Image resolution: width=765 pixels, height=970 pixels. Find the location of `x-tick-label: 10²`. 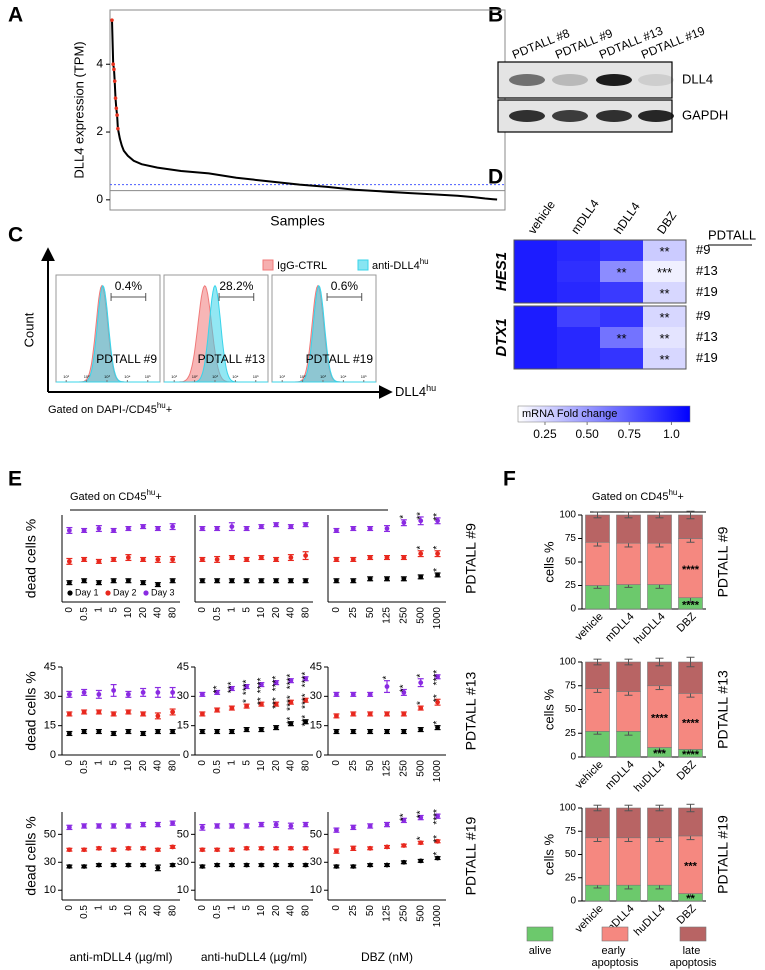

x-tick-label: 10² is located at coordinates (87, 376).